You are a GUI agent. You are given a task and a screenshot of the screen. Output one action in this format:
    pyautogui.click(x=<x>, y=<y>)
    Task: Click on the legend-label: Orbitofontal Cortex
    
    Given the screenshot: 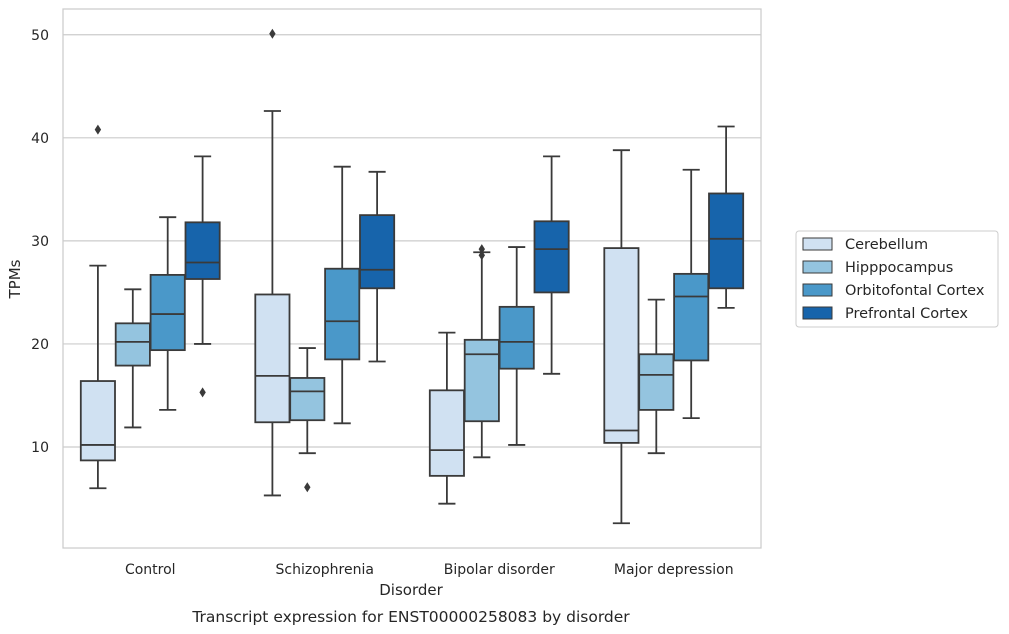 What is the action you would take?
    pyautogui.click(x=915, y=291)
    